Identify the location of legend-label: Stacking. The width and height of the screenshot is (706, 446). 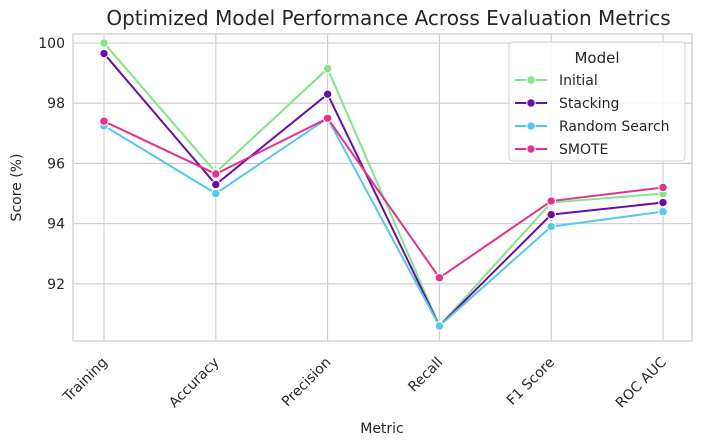
(589, 104).